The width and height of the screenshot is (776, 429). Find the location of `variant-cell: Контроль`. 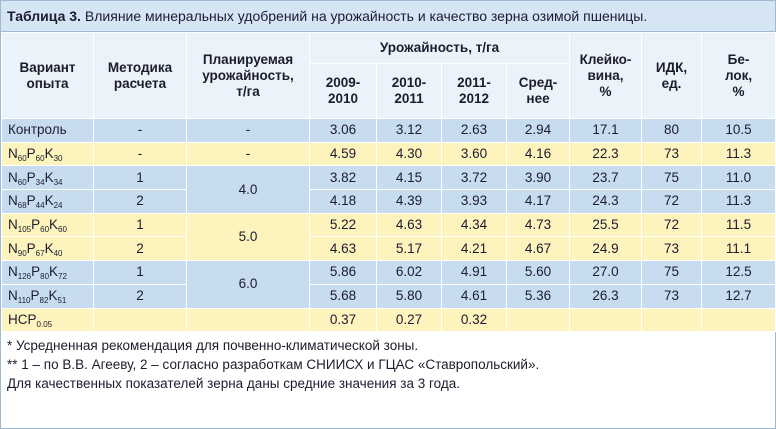

variant-cell: Контроль is located at coordinates (47, 130).